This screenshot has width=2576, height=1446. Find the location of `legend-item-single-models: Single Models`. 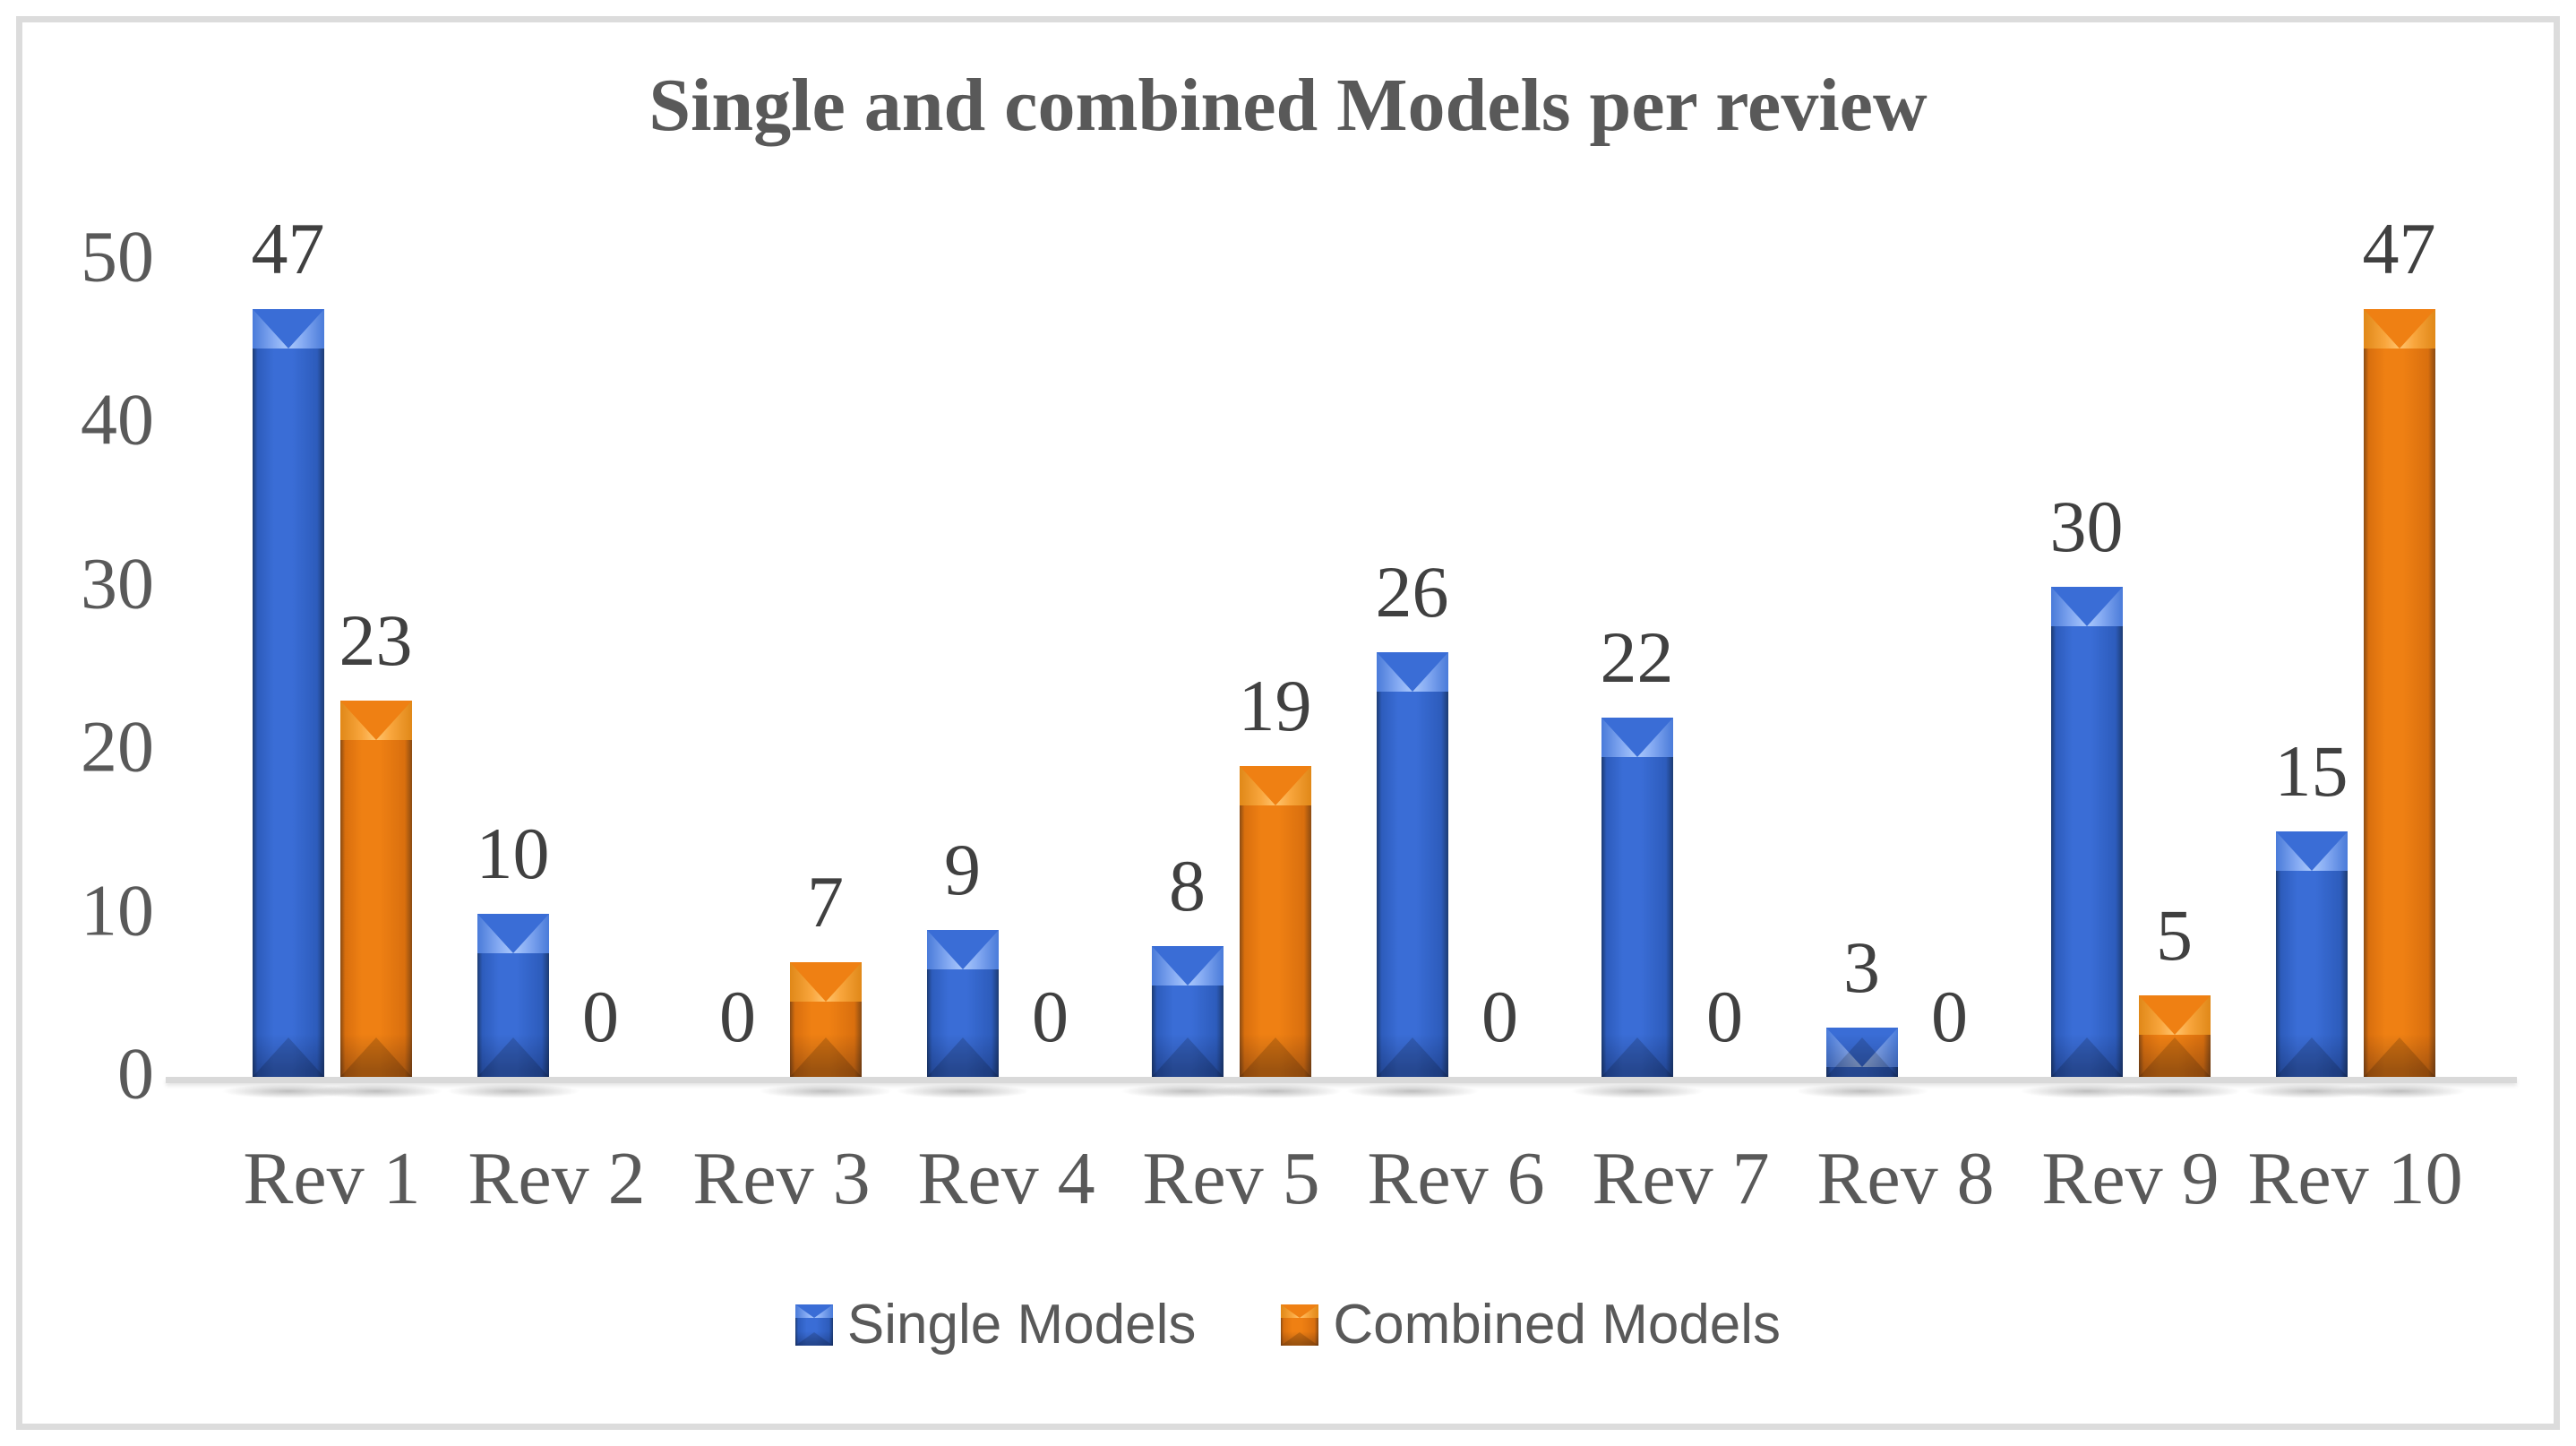

legend-item-single-models: Single Models is located at coordinates (995, 1325).